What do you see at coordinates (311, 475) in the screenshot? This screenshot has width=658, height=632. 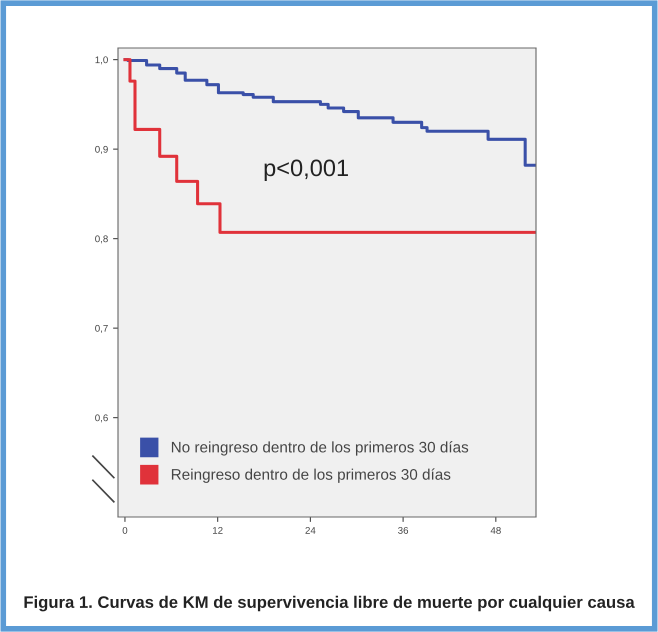 I see `legend-label: Reingreso dentro de los primeros 30 días` at bounding box center [311, 475].